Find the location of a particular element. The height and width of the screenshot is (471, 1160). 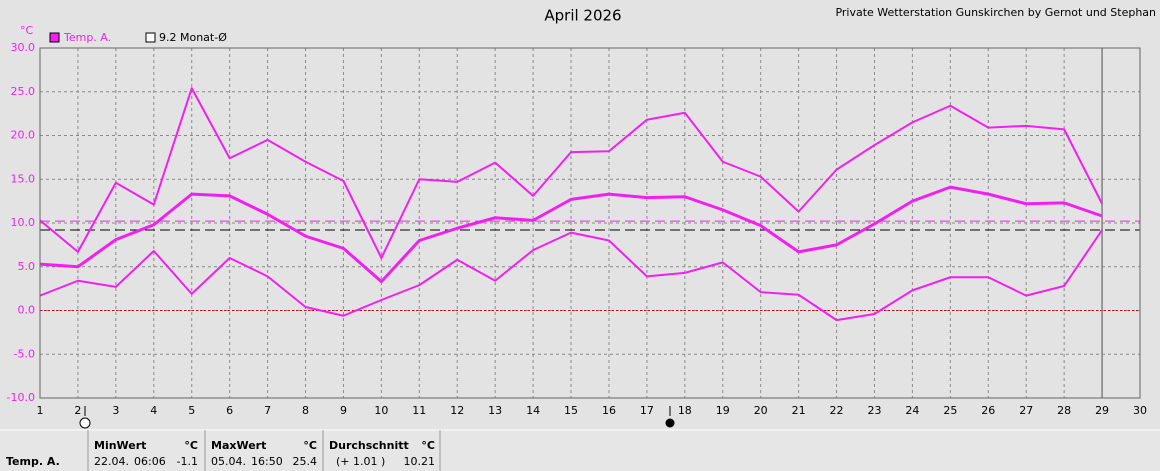

y-tick-label: 15.0 is located at coordinates (23, 178).